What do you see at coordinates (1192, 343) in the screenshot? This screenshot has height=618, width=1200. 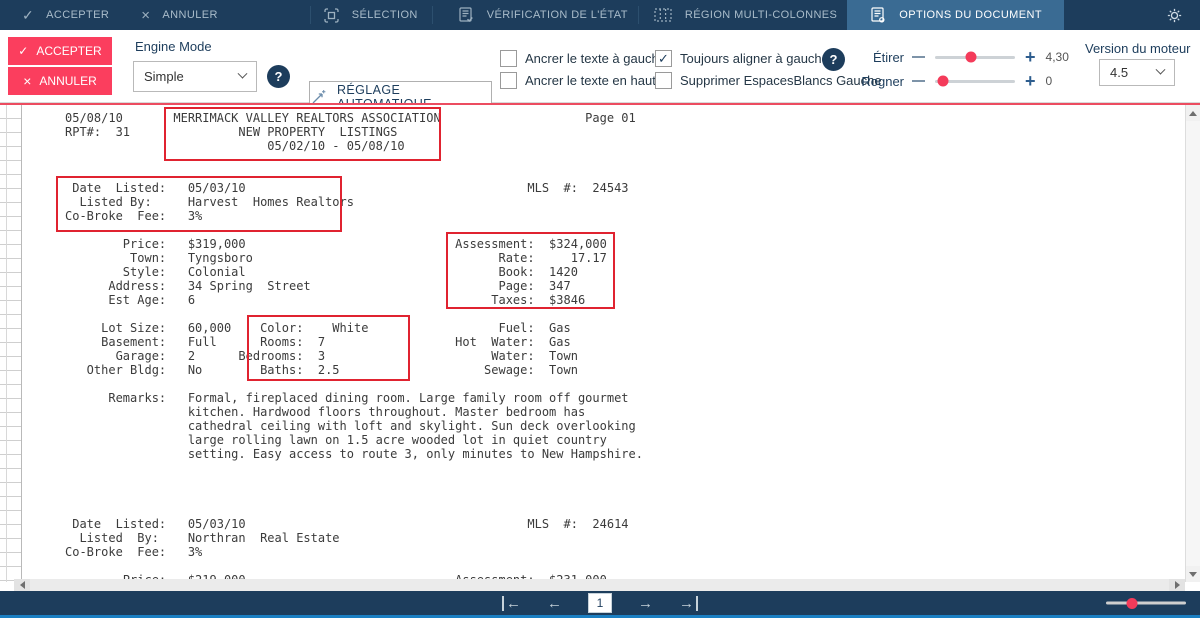 I see `vertical-scrollbar` at bounding box center [1192, 343].